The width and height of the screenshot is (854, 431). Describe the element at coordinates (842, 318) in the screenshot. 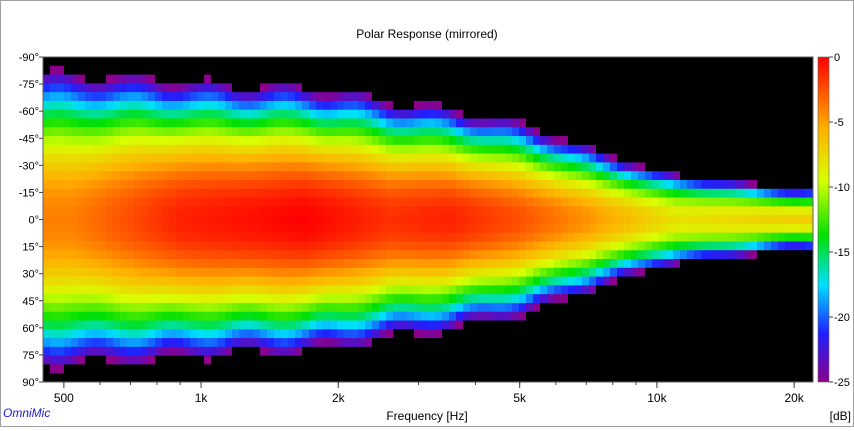

I see `colorbar-tick-label: -20` at that location.